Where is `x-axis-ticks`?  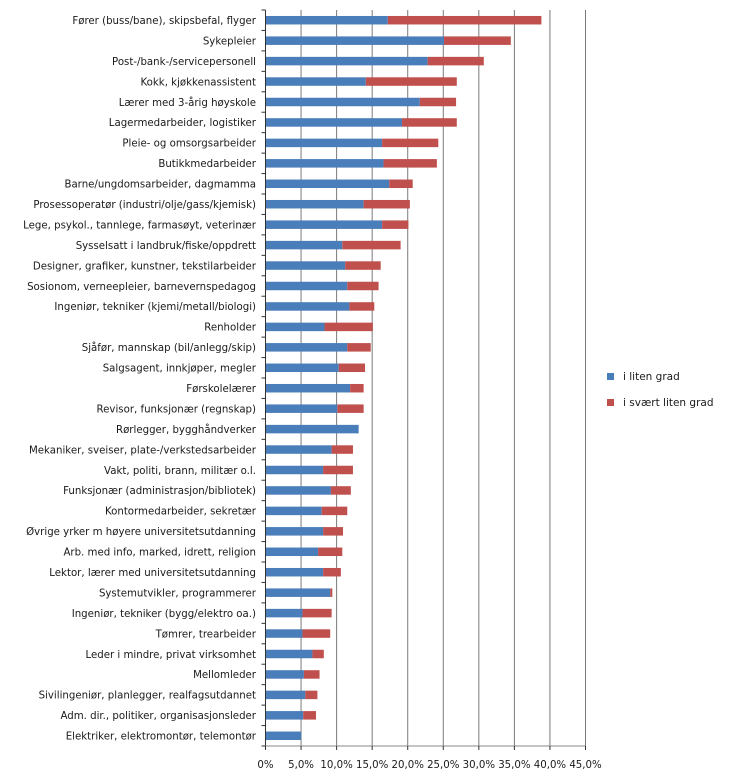 x-axis-ticks is located at coordinates (425, 748).